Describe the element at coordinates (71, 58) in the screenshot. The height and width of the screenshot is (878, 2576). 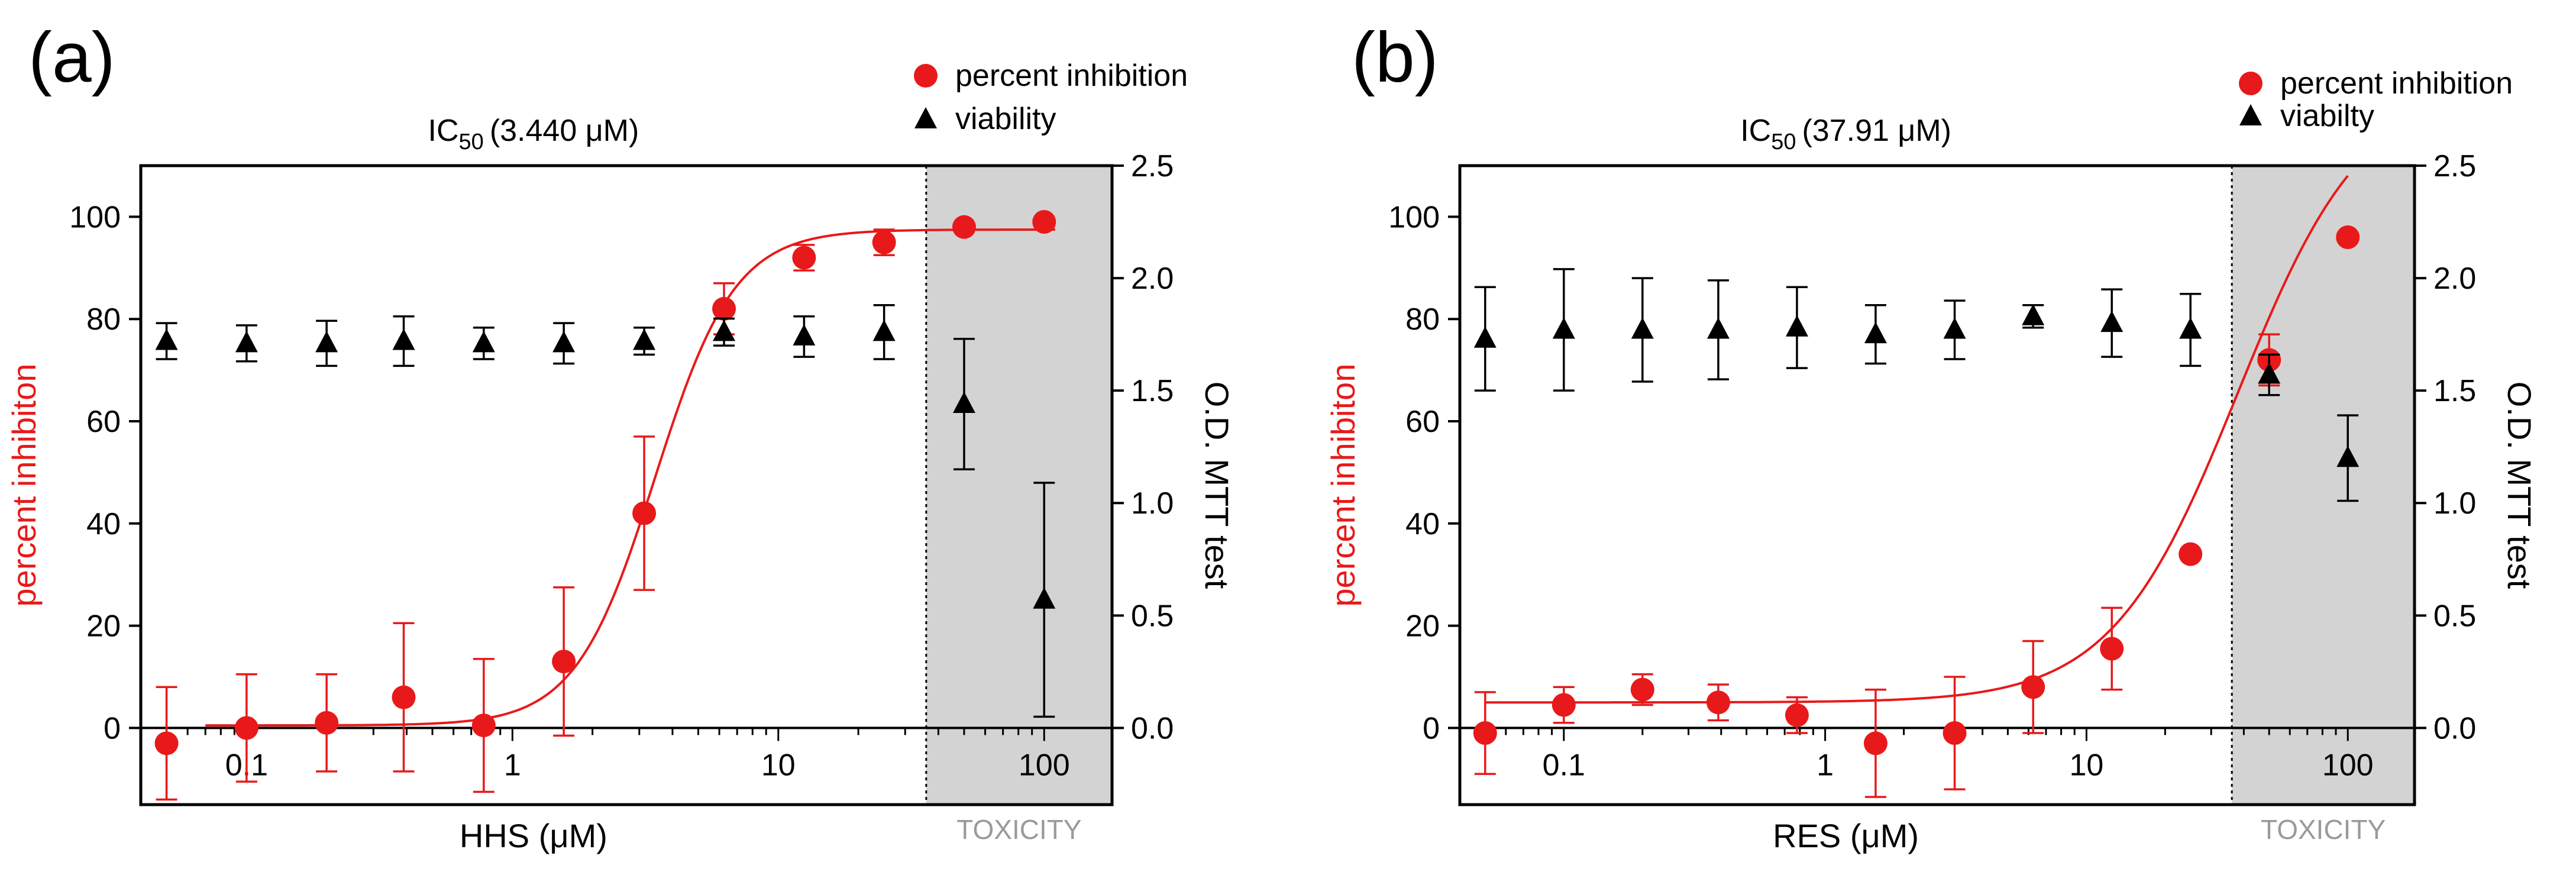
I see `panel-label: (a)` at that location.